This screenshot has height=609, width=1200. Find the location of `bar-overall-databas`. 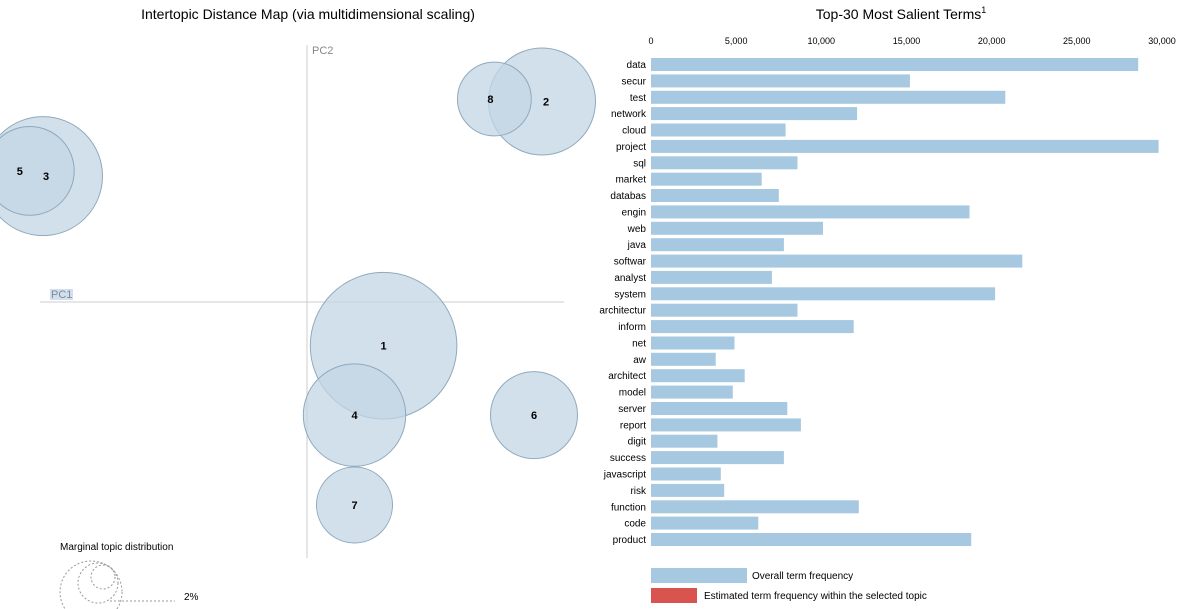

bar-overall-databas is located at coordinates (715, 195).